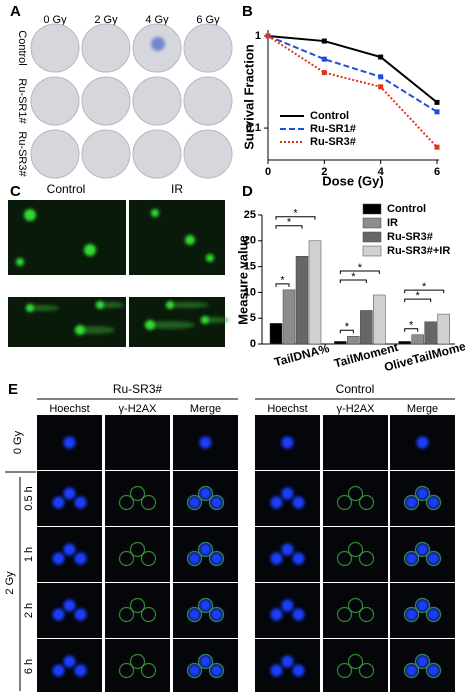  I want to click on colony-stain, so click(158, 44).